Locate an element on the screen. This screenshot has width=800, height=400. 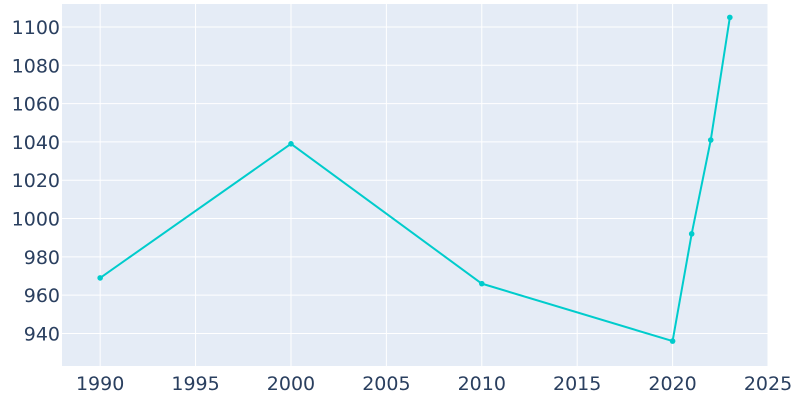
x-tick-label: 2010 is located at coordinates (482, 384).